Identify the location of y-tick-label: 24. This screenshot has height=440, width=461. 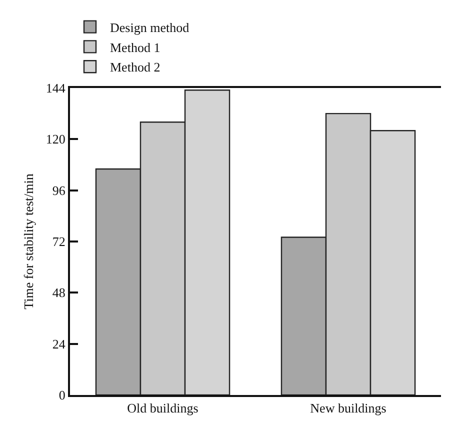
(59, 344).